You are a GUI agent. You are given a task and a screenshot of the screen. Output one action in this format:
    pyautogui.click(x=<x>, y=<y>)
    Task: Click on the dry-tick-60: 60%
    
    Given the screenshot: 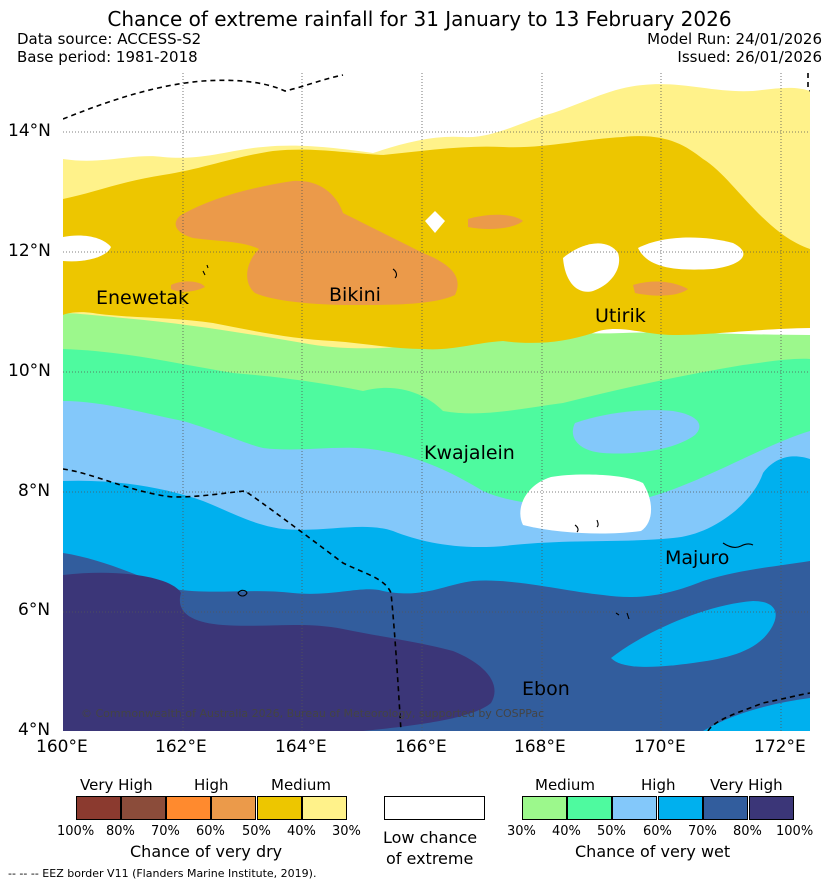 What is the action you would take?
    pyautogui.click(x=210, y=831)
    